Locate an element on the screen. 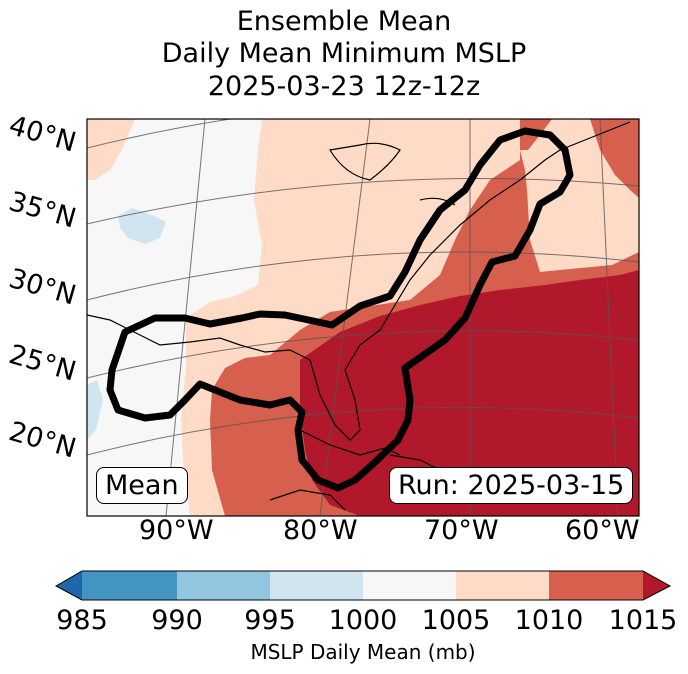 The height and width of the screenshot is (674, 688). title-line-2: Daily Mean Minimum MSLP is located at coordinates (344, 53).